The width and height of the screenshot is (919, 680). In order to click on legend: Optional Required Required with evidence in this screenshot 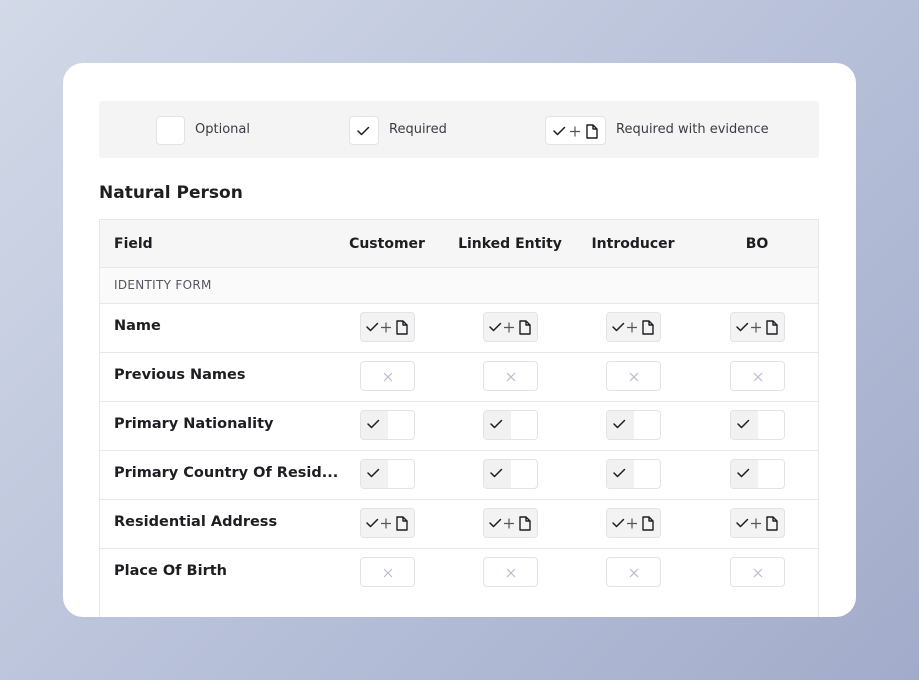, I will do `click(459, 129)`.